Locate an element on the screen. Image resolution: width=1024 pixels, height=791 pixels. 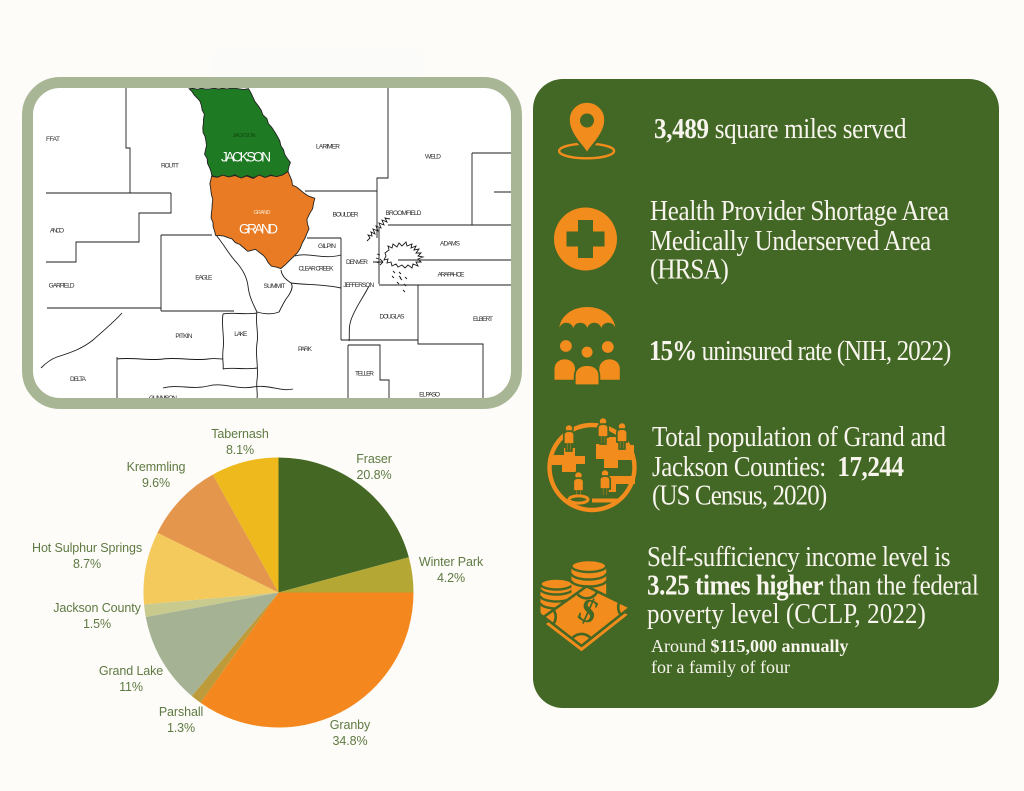
svg-text: SUMMIT is located at coordinates (275, 286).